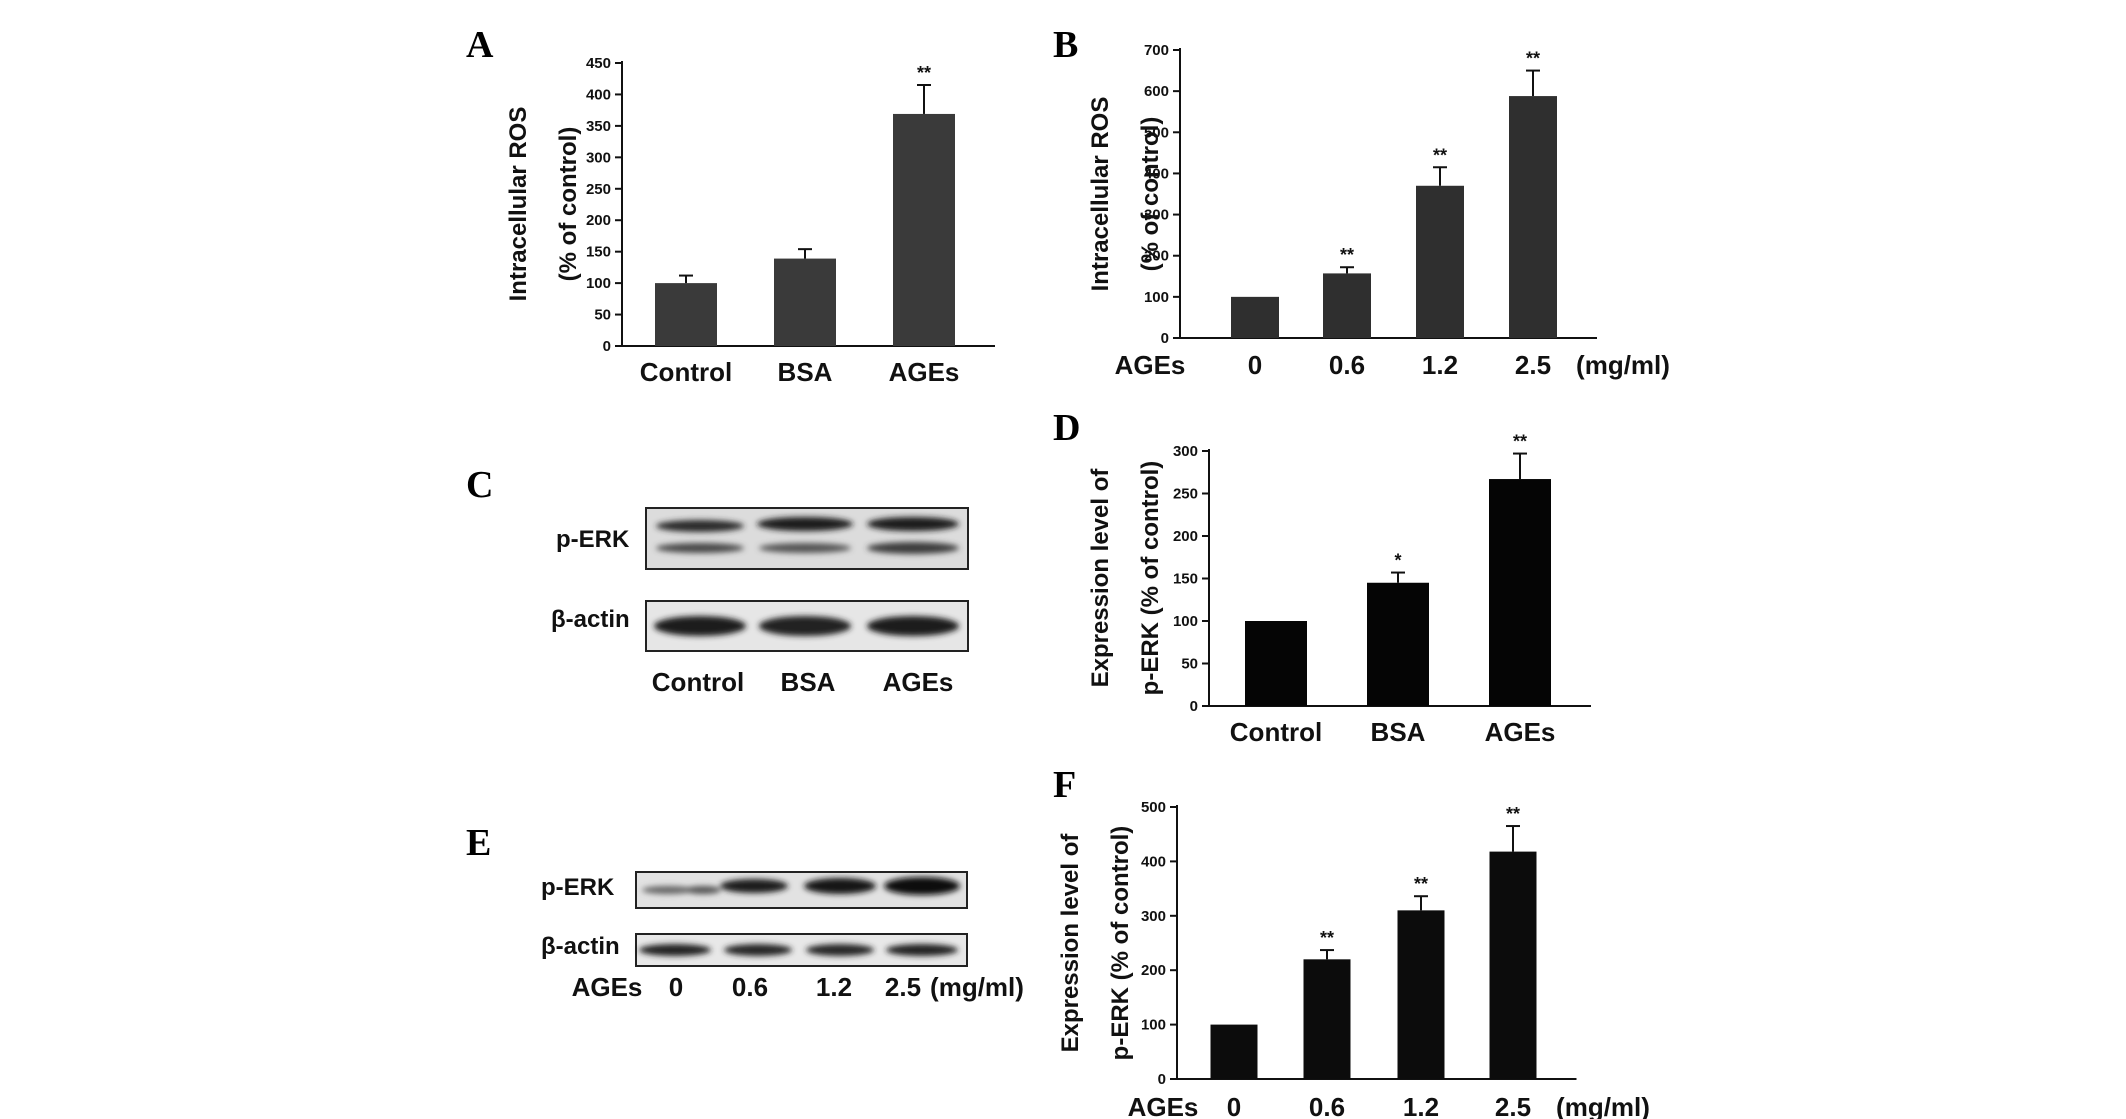  What do you see at coordinates (598, 126) in the screenshot?
I see `y-tick-label: 350` at bounding box center [598, 126].